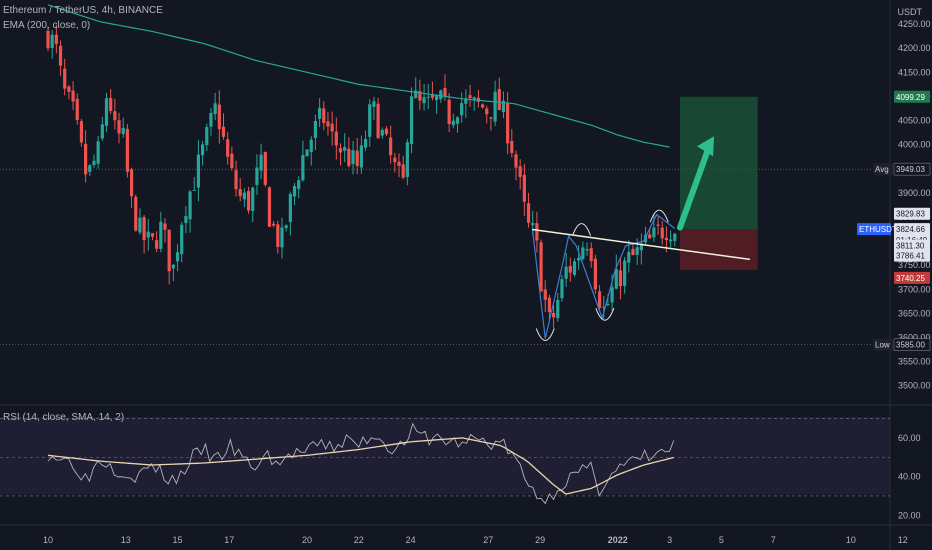 The image size is (932, 550). I want to click on price-label: 3585.00, so click(910, 345).